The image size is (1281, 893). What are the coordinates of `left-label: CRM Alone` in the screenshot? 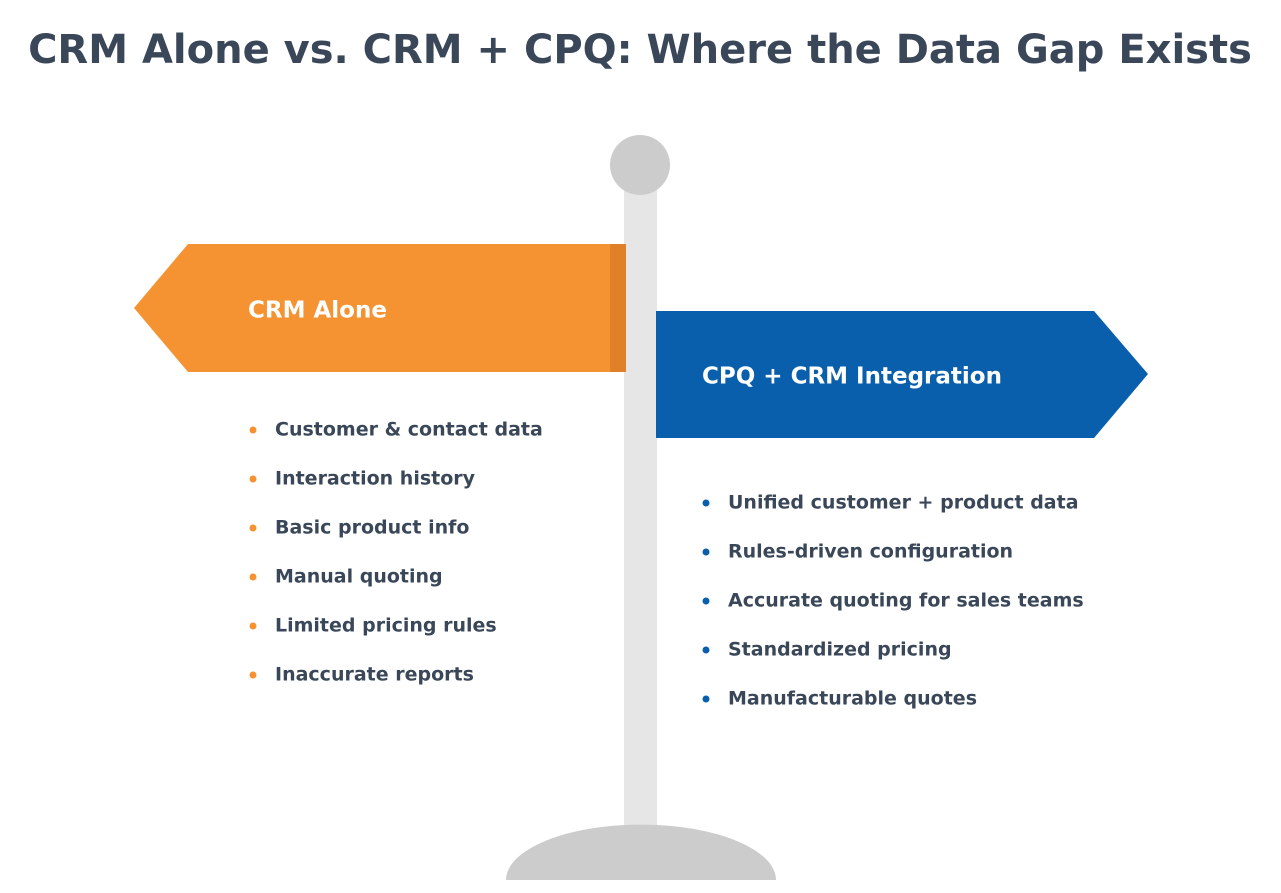 It's located at (317, 311).